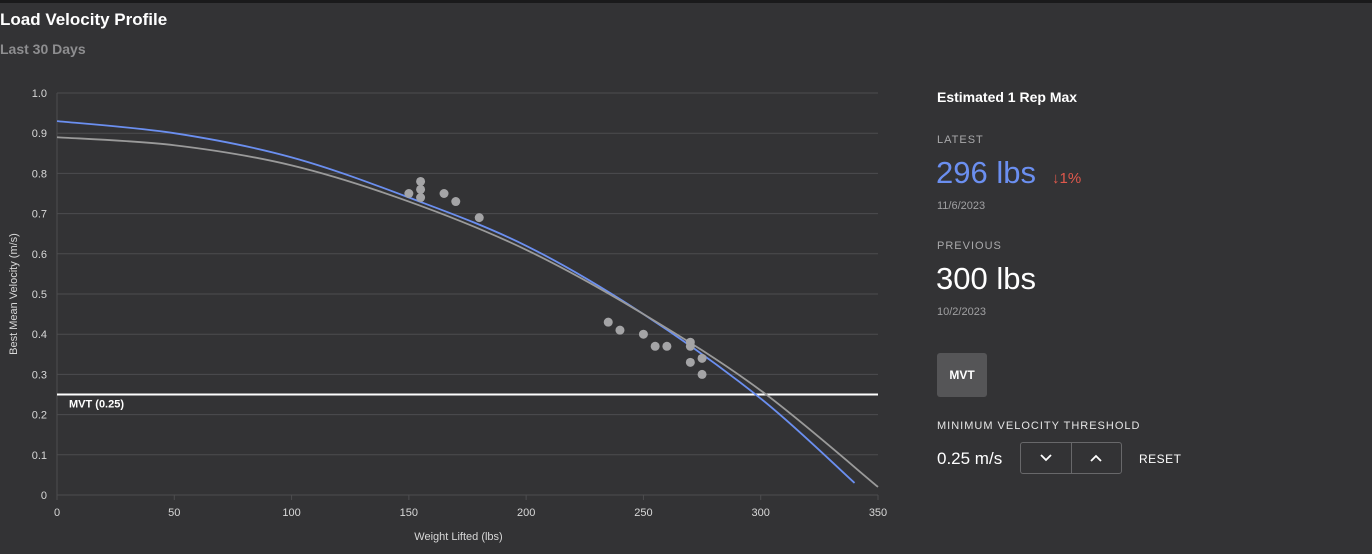 Image resolution: width=1372 pixels, height=554 pixels. I want to click on arrow-down-icon: ↓, so click(1056, 178).